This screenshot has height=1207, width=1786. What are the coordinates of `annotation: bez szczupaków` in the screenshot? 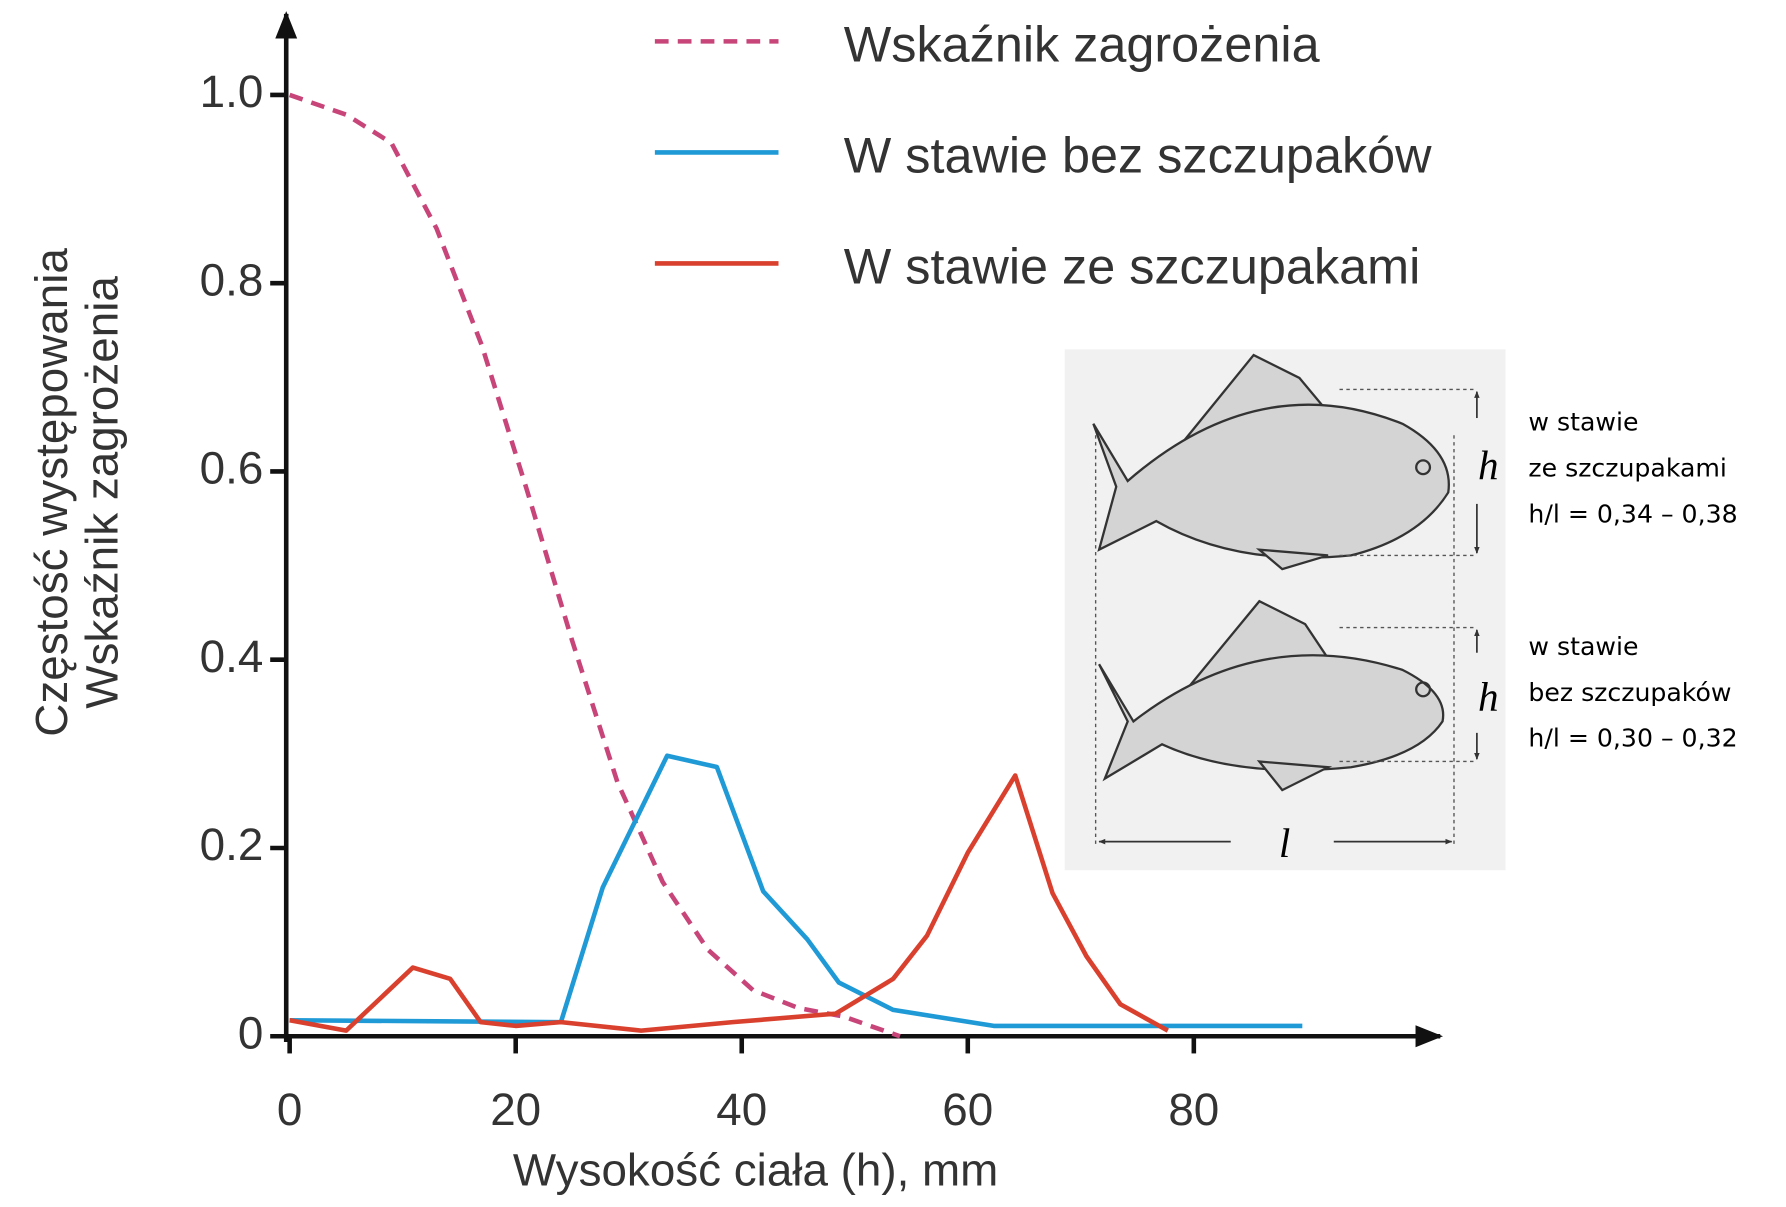 It's located at (1629, 692).